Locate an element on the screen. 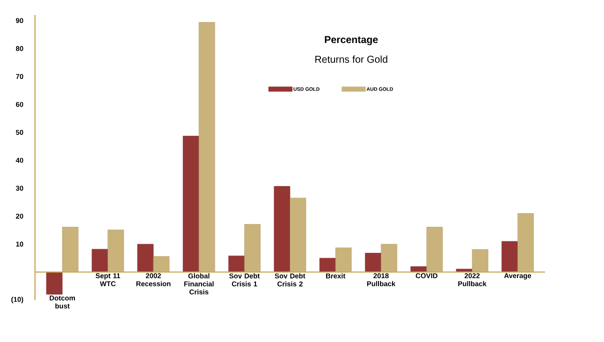 This screenshot has width=604, height=342. text: Returns for Gold is located at coordinates (351, 59).